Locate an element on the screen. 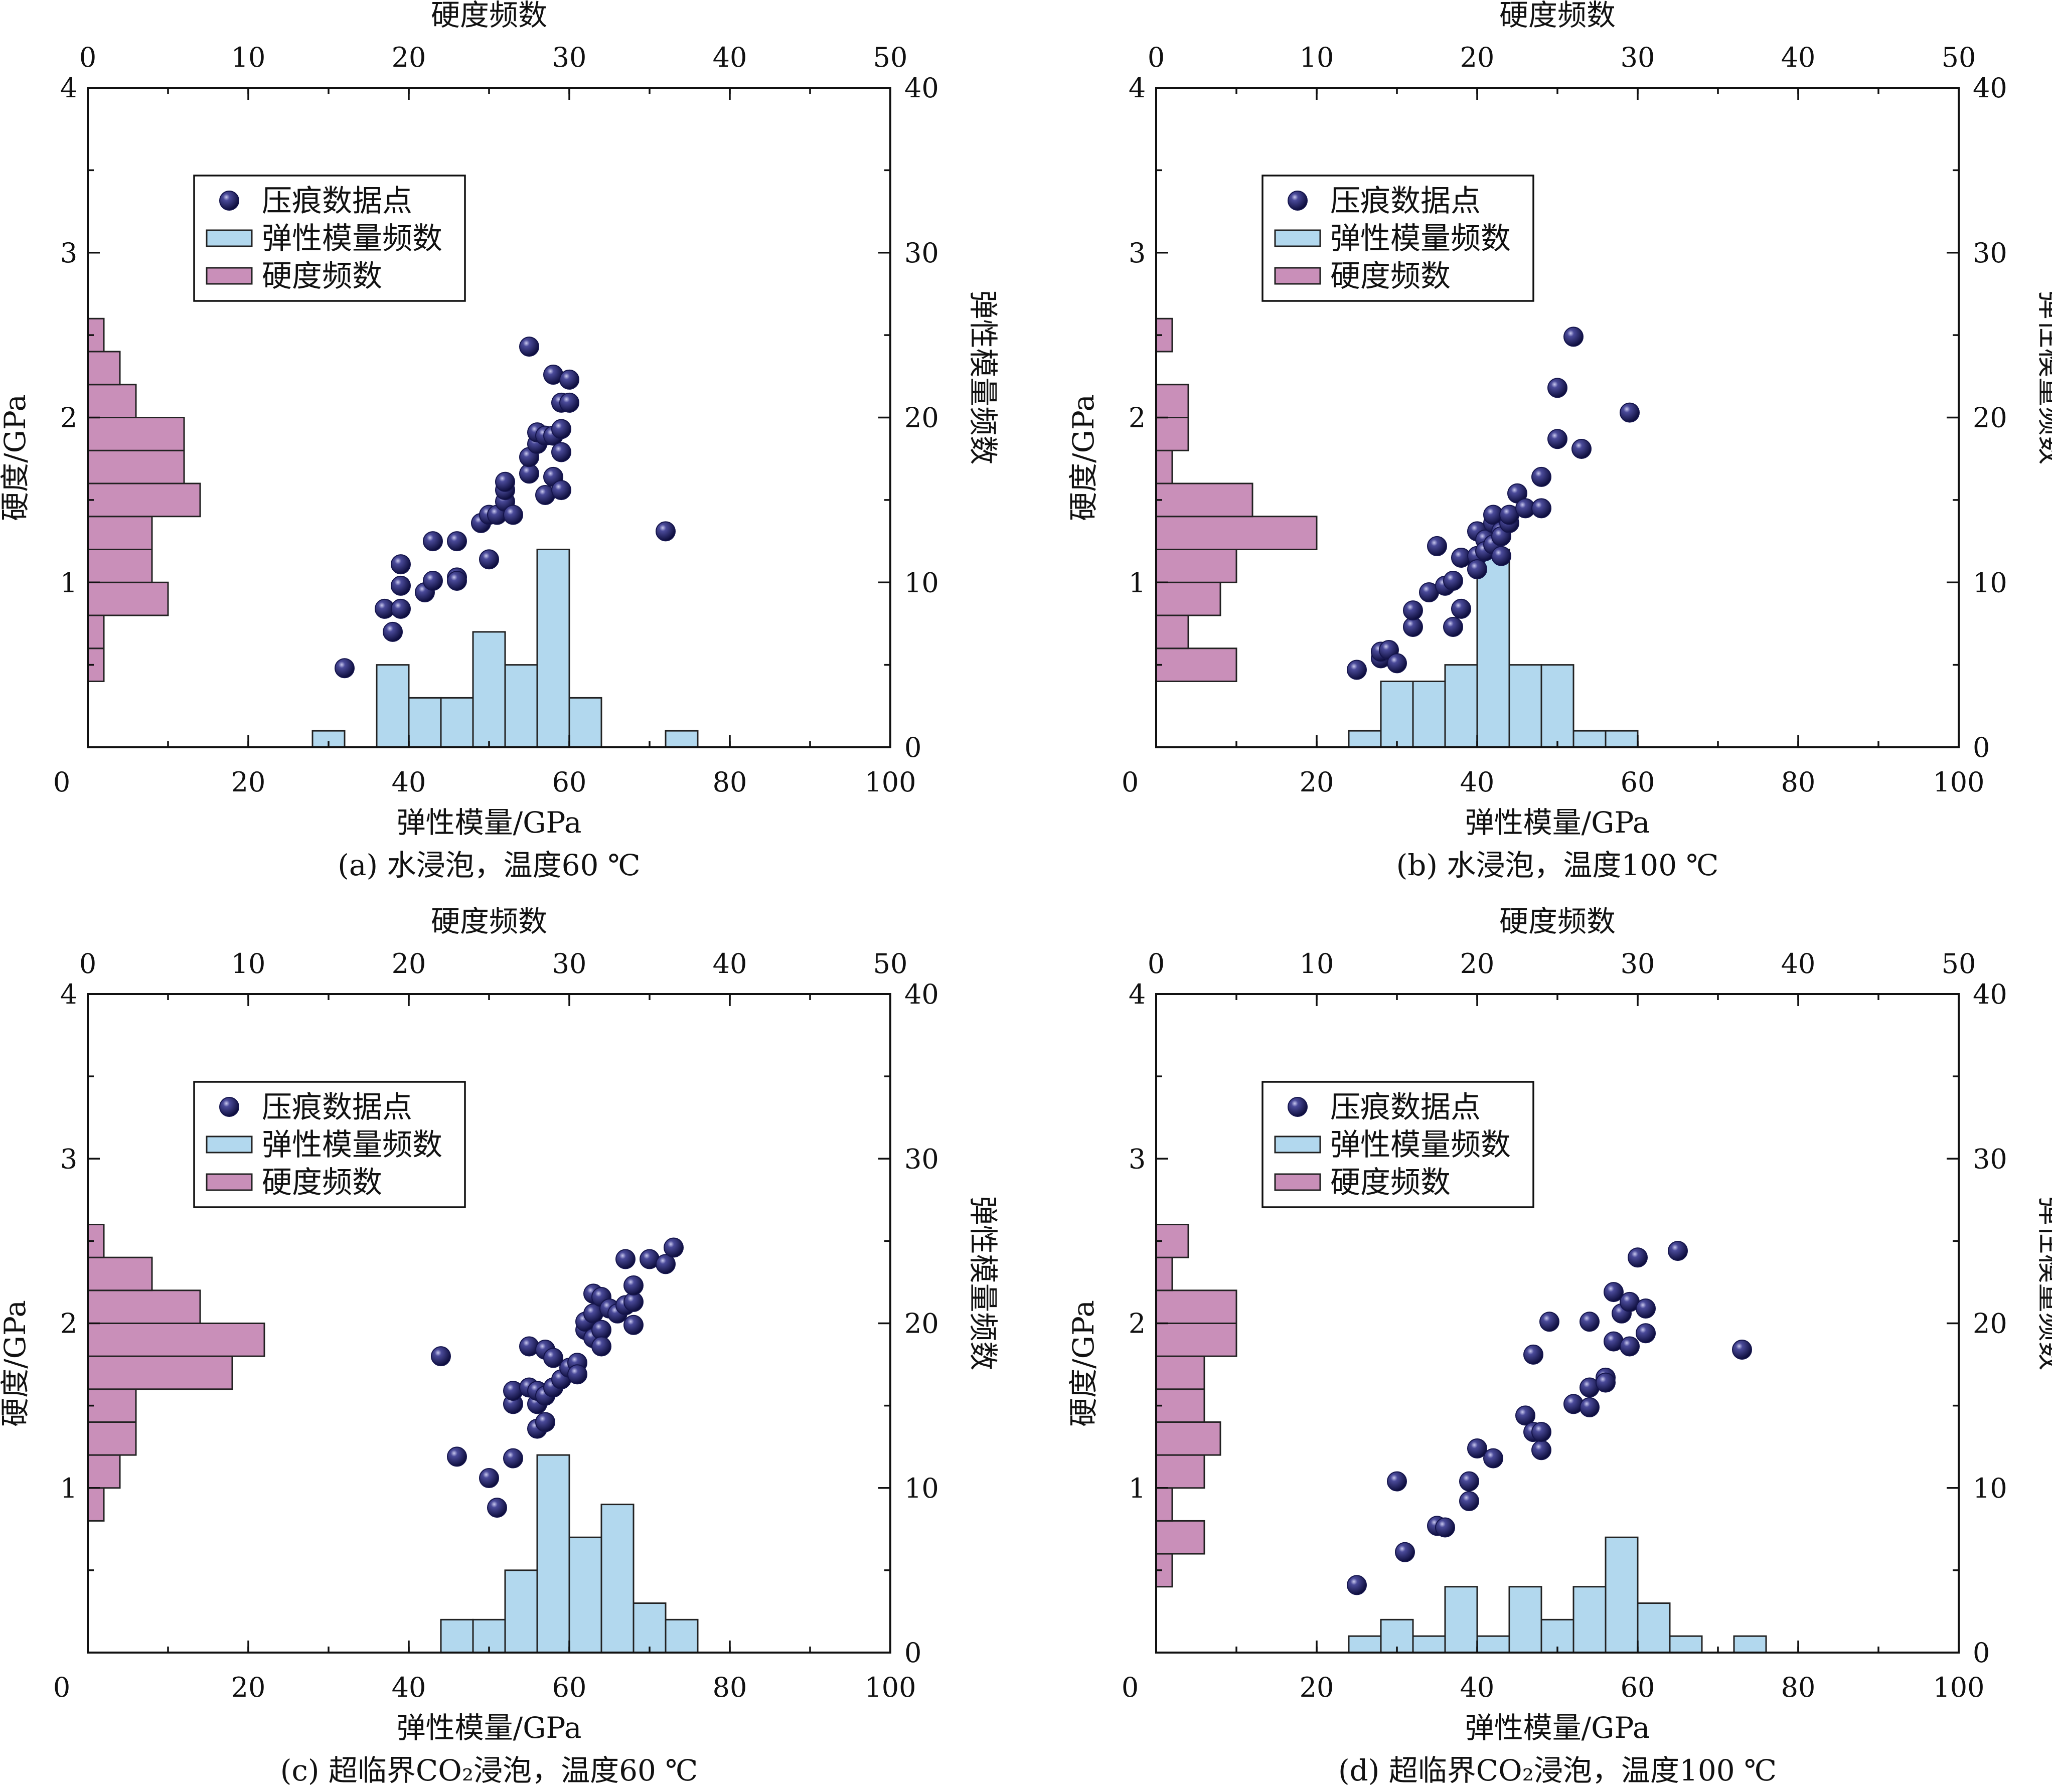 The image size is (2052, 1792). x-tick-label: 60 is located at coordinates (1638, 782).